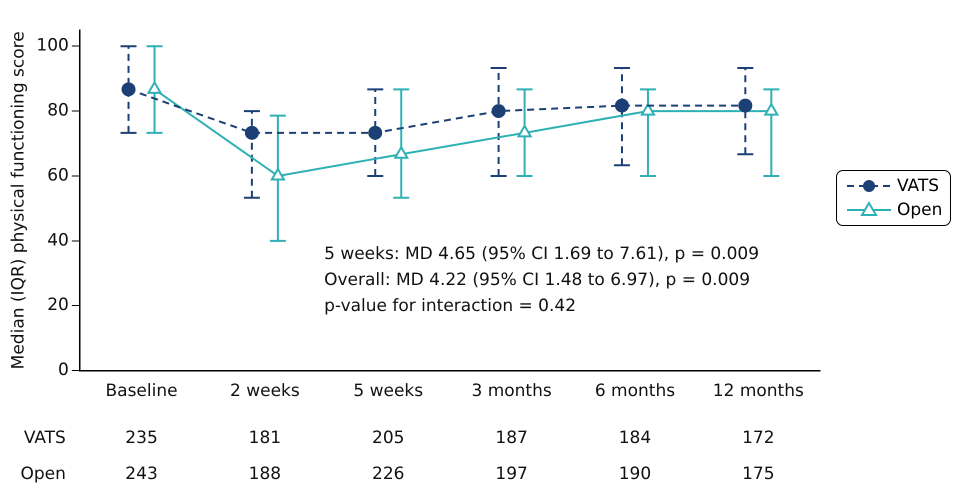 Image resolution: width=960 pixels, height=500 pixels. Describe the element at coordinates (537, 280) in the screenshot. I see `annotation: Overall: MD 4.22 (95% CI 1.48 to 6.97), p = 0.009` at that location.